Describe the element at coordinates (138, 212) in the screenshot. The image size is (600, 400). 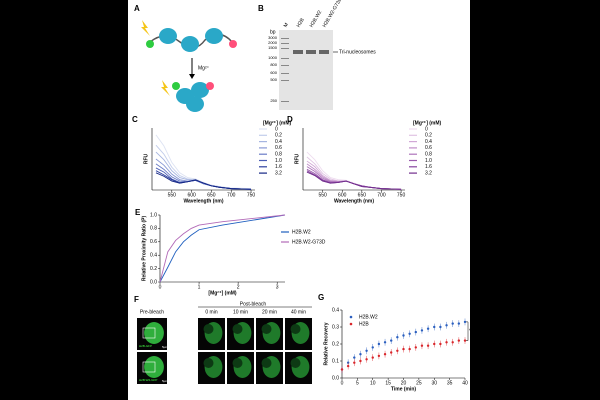
I see `panel-label: E` at that location.